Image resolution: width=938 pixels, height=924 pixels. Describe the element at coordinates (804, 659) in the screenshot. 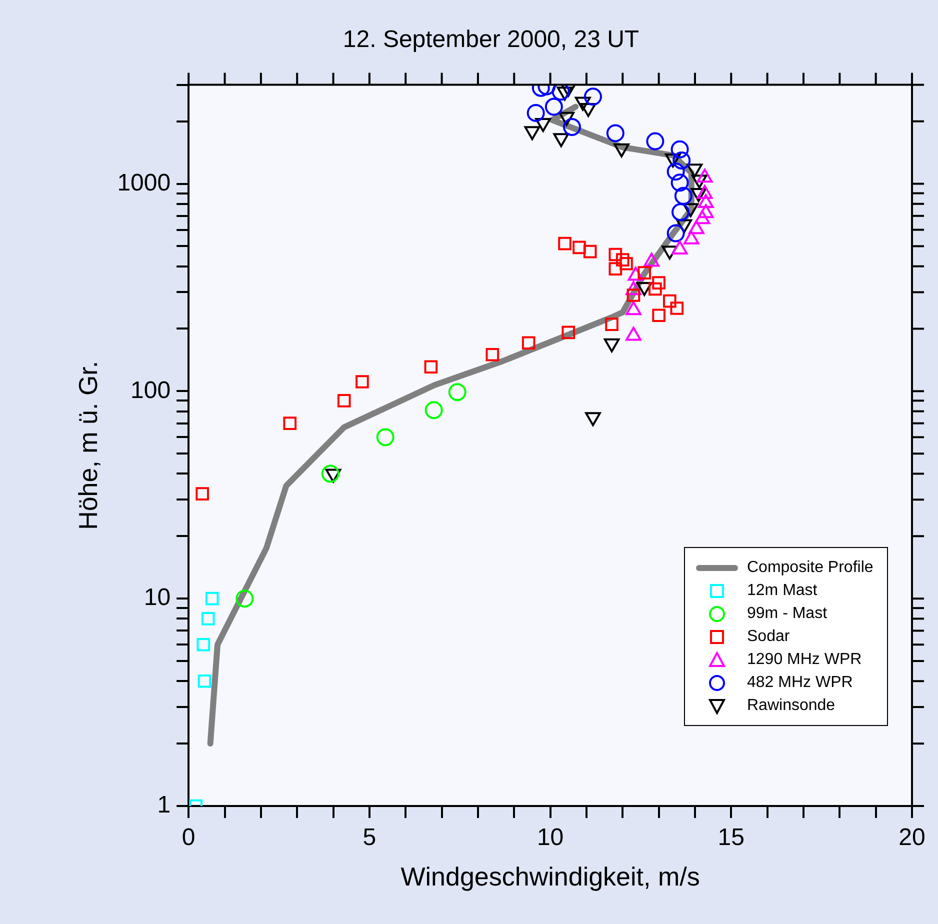

I see `legend-label: 1290 MHz WPR` at that location.